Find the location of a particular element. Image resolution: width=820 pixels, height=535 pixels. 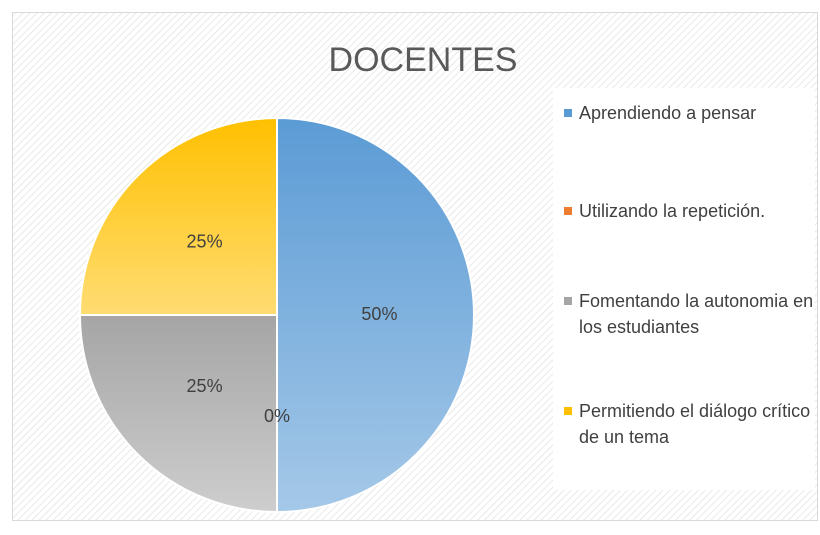

chart-title: DOCENTES is located at coordinates (423, 60).